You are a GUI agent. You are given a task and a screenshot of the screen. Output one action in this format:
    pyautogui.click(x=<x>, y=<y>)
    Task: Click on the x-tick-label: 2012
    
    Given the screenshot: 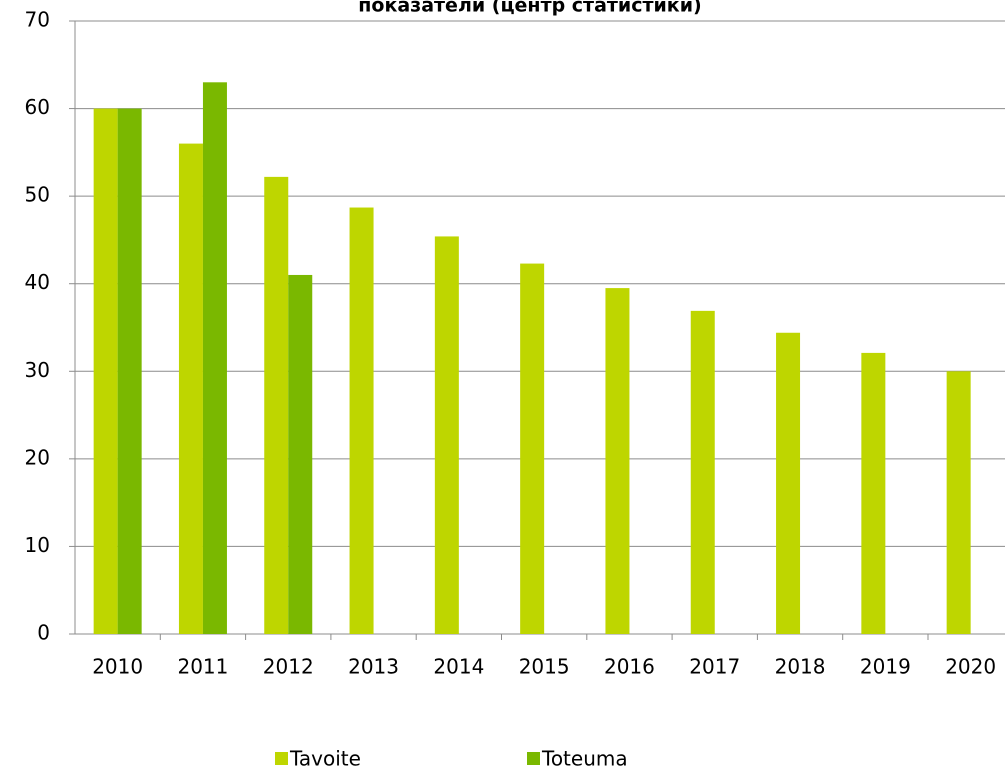 What is the action you would take?
    pyautogui.click(x=288, y=667)
    